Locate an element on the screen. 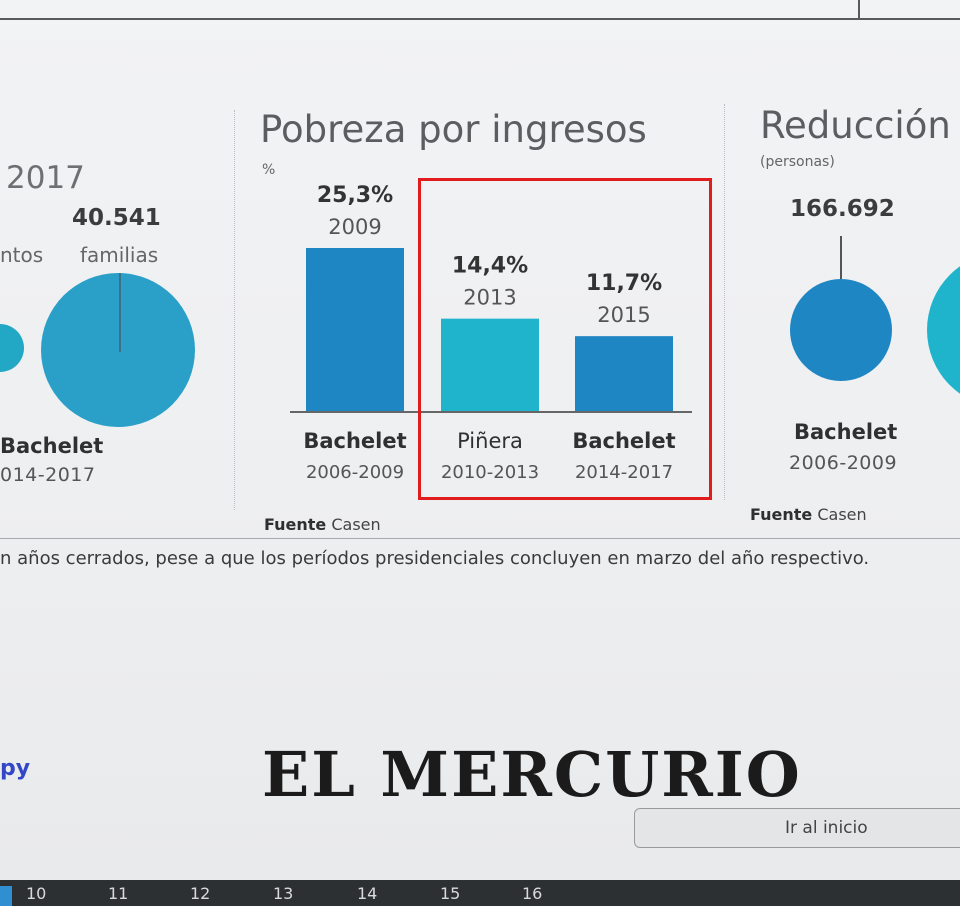 This screenshot has height=906, width=960. divider-right is located at coordinates (724, 302).